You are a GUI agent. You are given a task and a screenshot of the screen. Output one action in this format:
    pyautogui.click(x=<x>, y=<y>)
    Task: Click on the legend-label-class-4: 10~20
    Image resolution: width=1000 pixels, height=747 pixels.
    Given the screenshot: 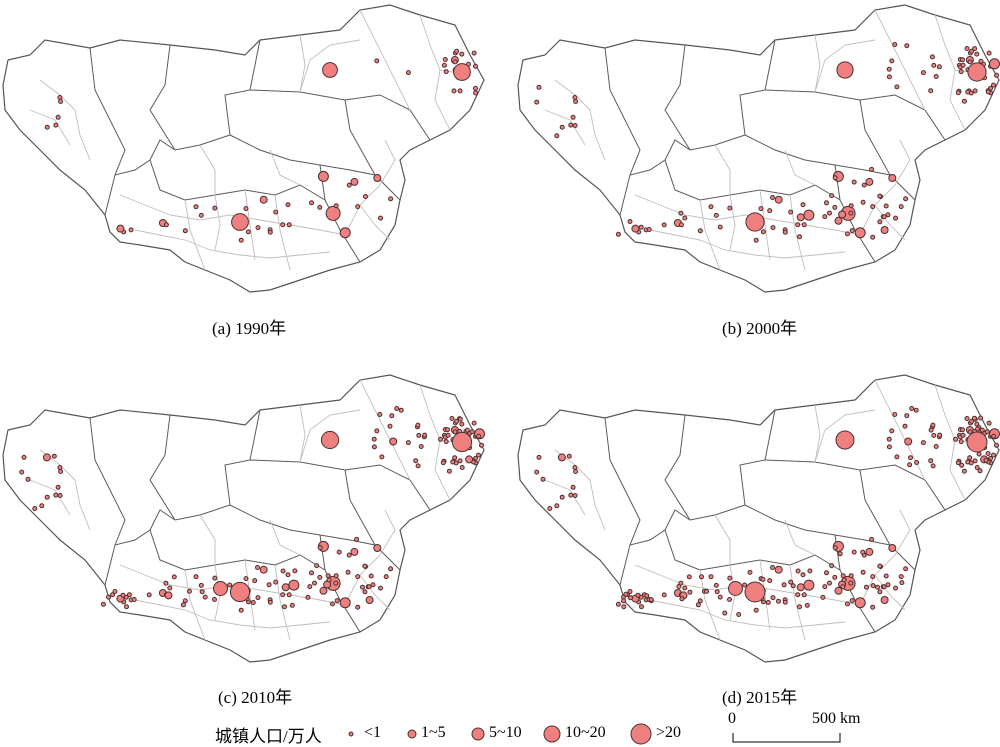 What is the action you would take?
    pyautogui.click(x=585, y=732)
    